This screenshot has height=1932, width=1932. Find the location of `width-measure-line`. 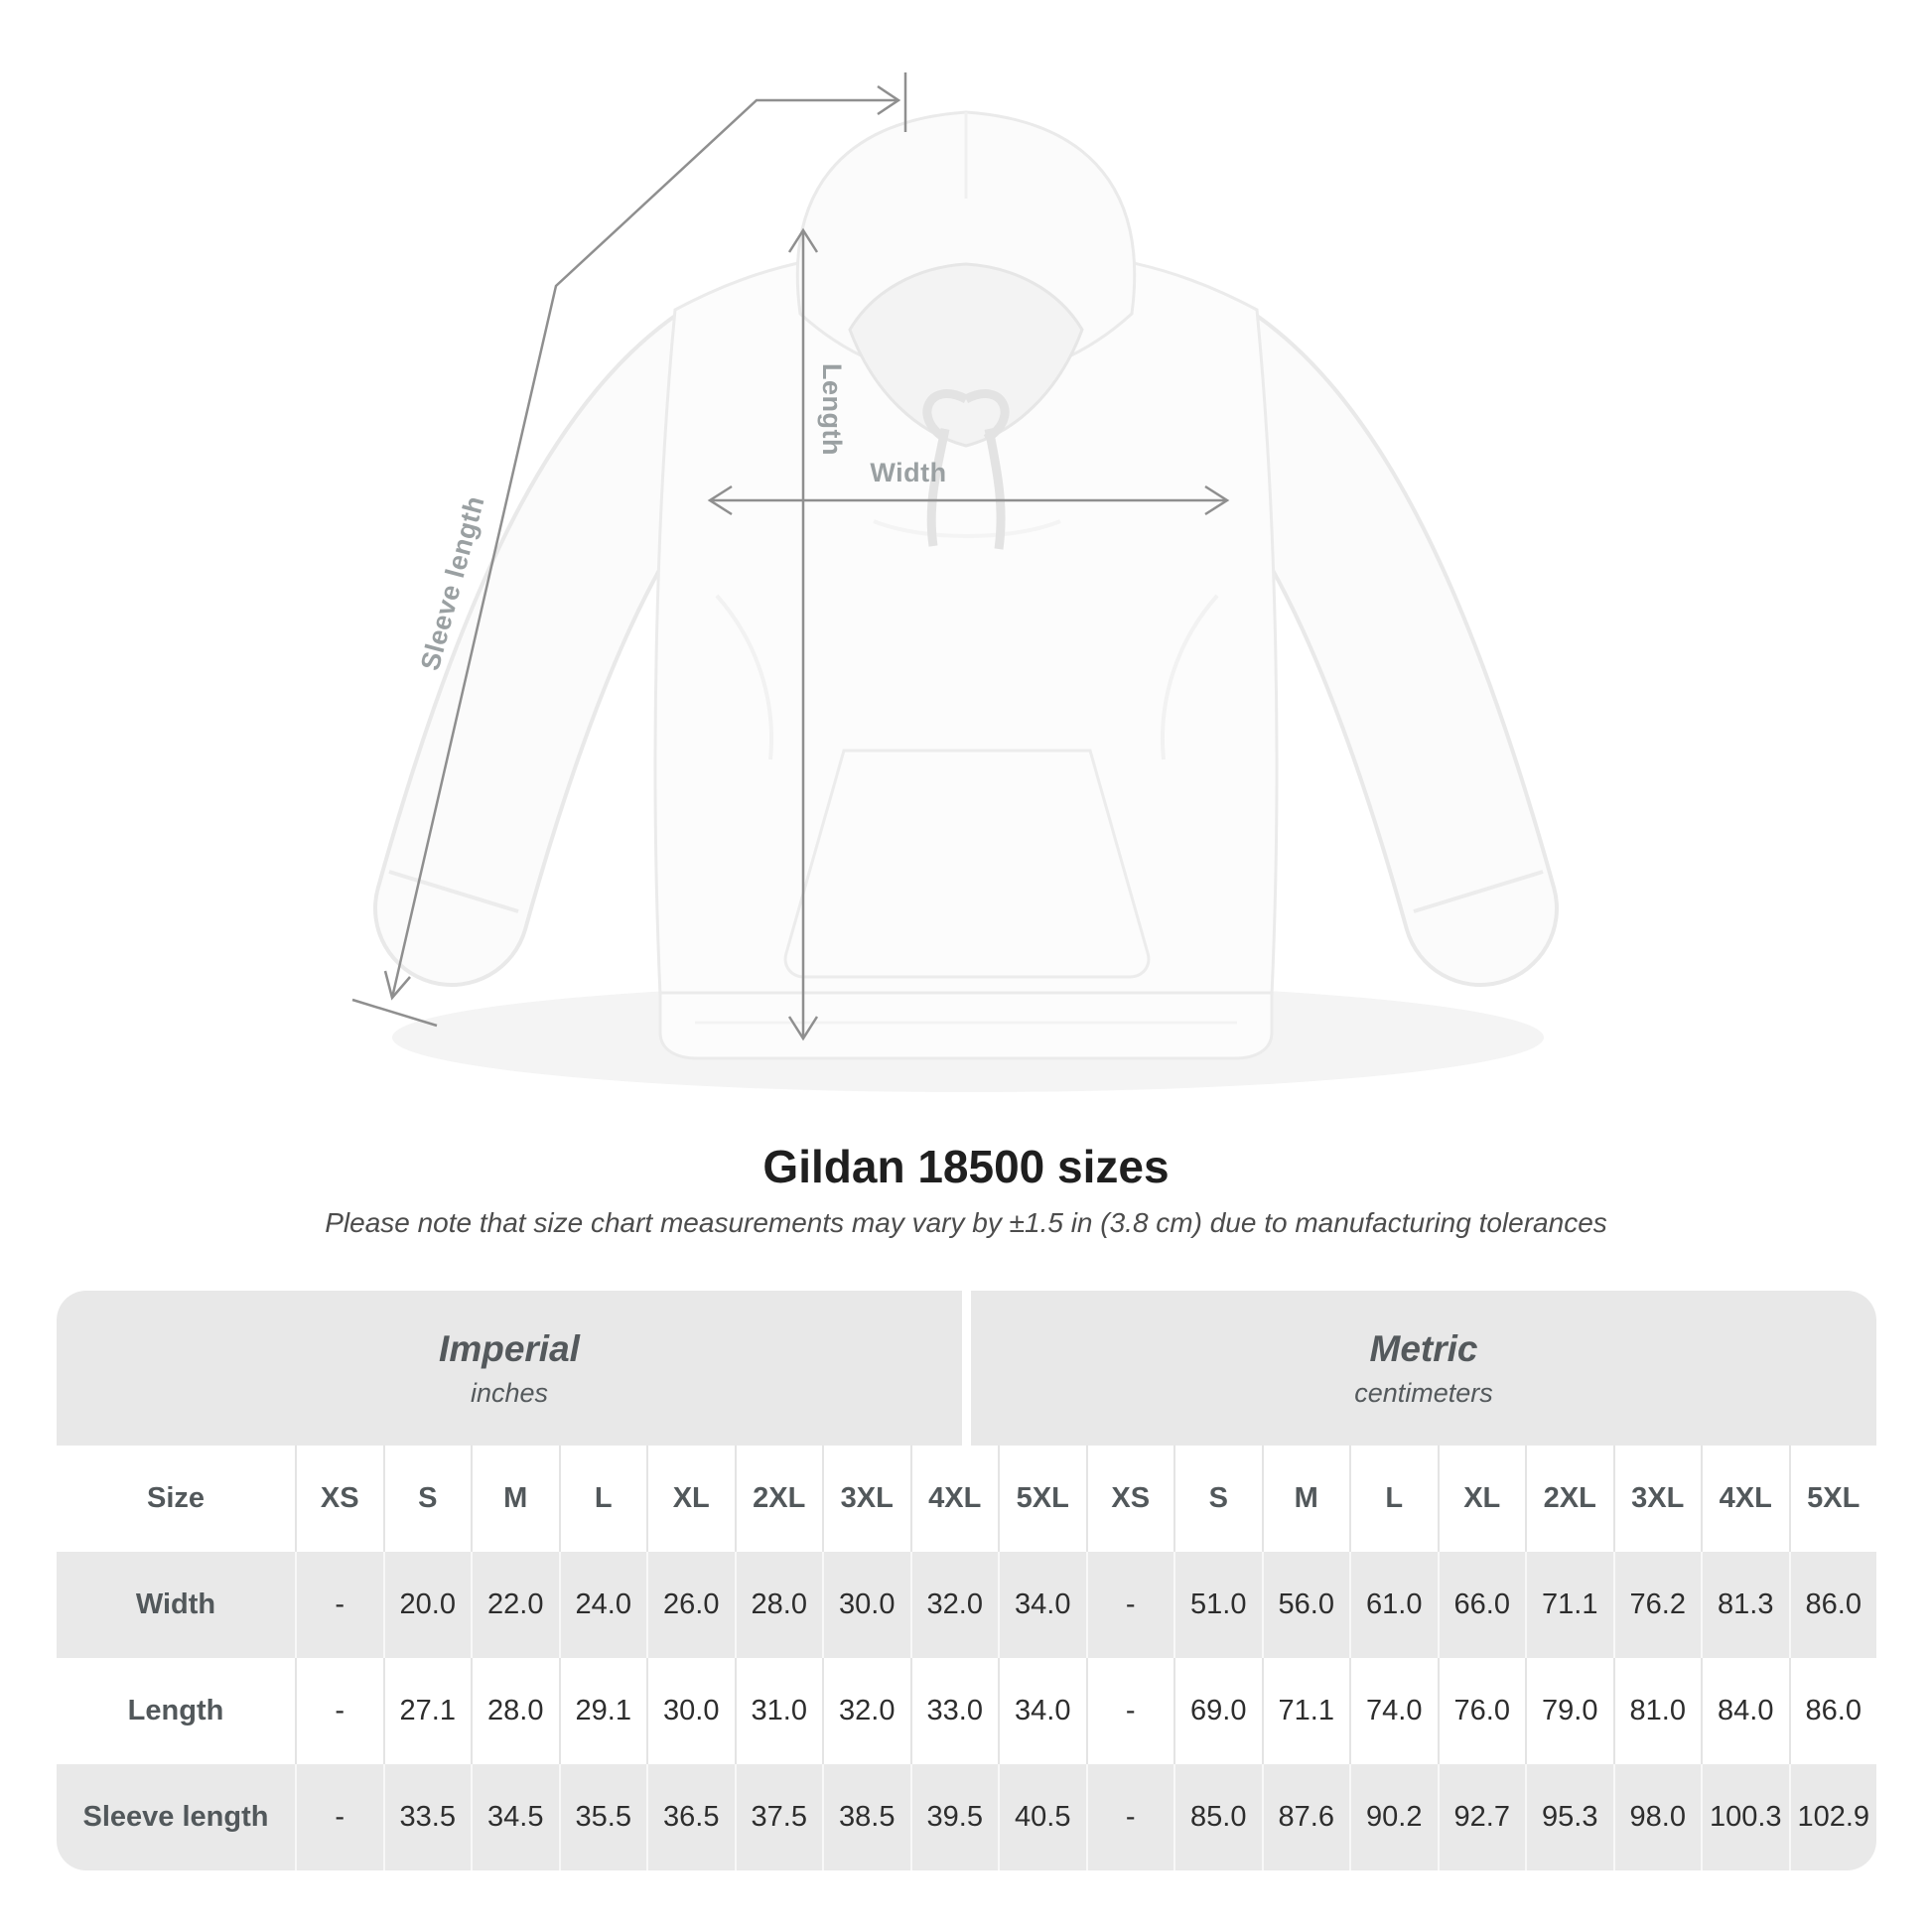

width-measure-line is located at coordinates (968, 500).